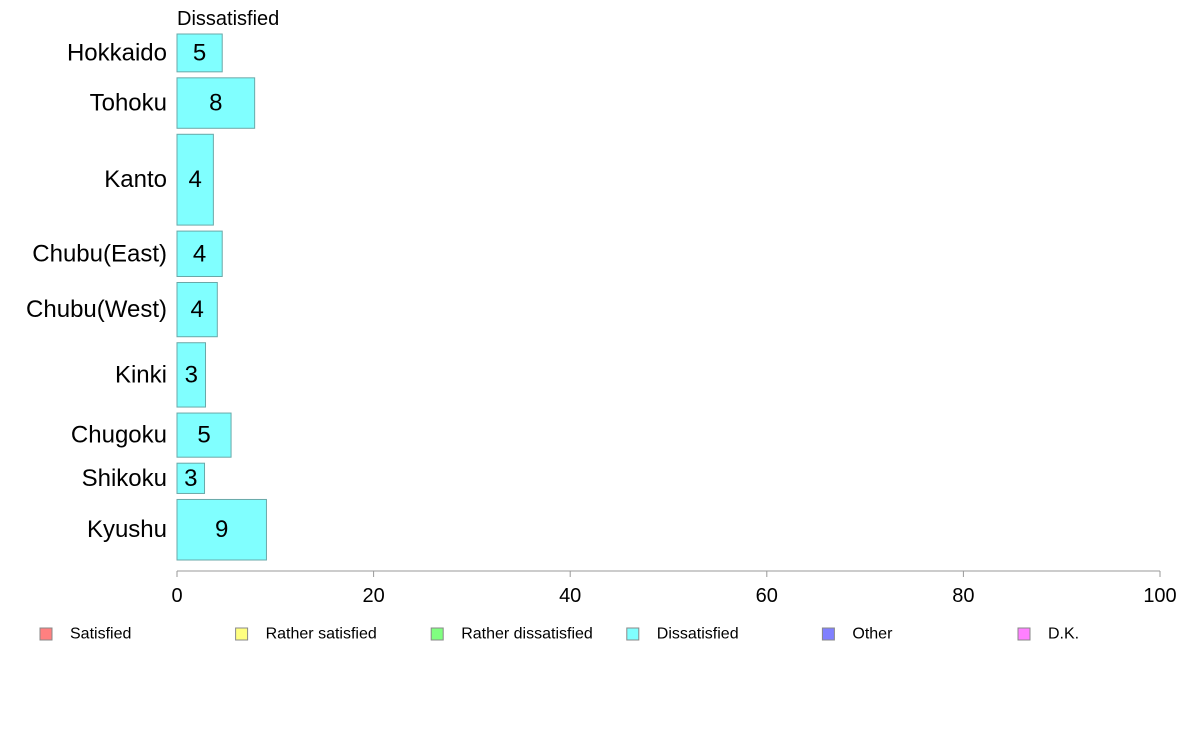 Image resolution: width=1188 pixels, height=736 pixels. I want to click on category-label: Chubu(East), so click(99, 253).